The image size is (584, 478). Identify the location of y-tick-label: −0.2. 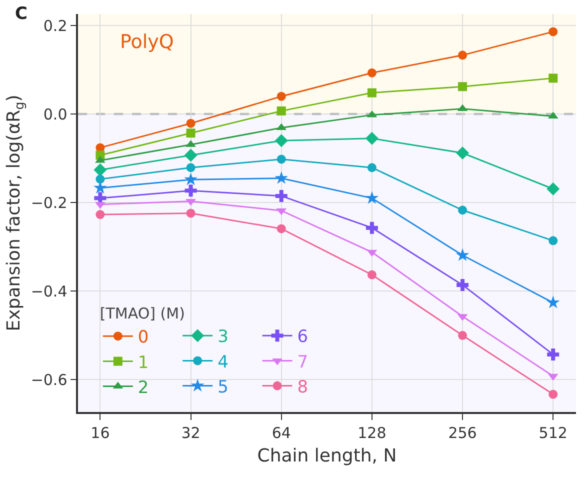
(49, 203).